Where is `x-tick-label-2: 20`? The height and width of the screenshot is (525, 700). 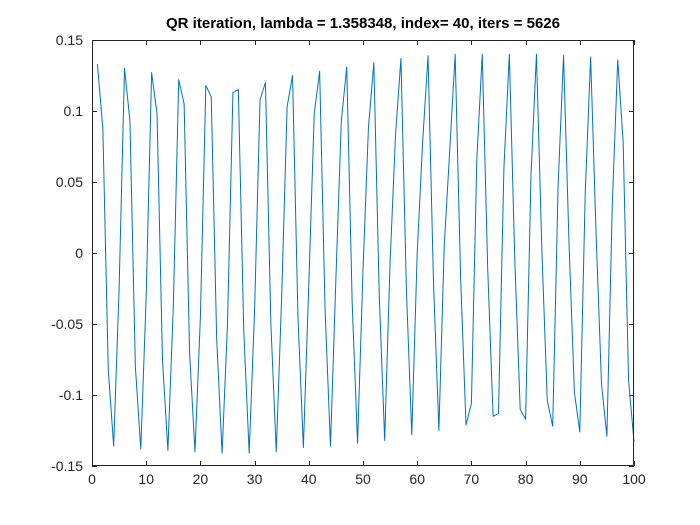 x-tick-label-2: 20 is located at coordinates (201, 479).